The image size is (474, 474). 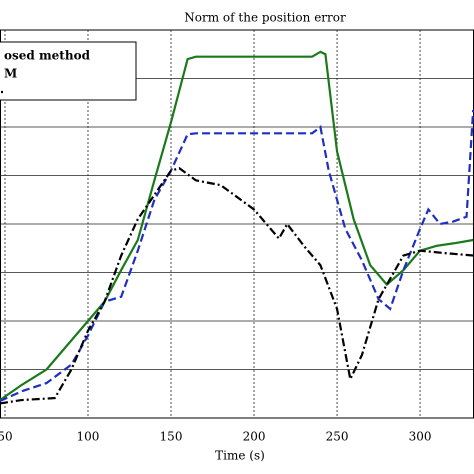 What do you see at coordinates (47, 56) in the screenshot?
I see `legend-label: osed method` at bounding box center [47, 56].